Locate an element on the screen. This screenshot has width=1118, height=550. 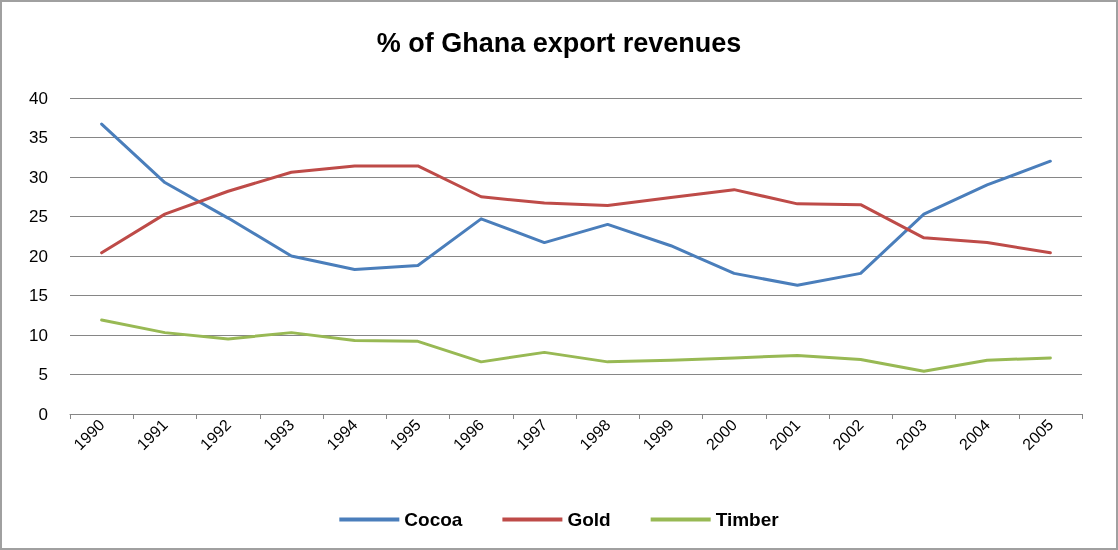
y-tick-label: 5 is located at coordinates (43, 374).